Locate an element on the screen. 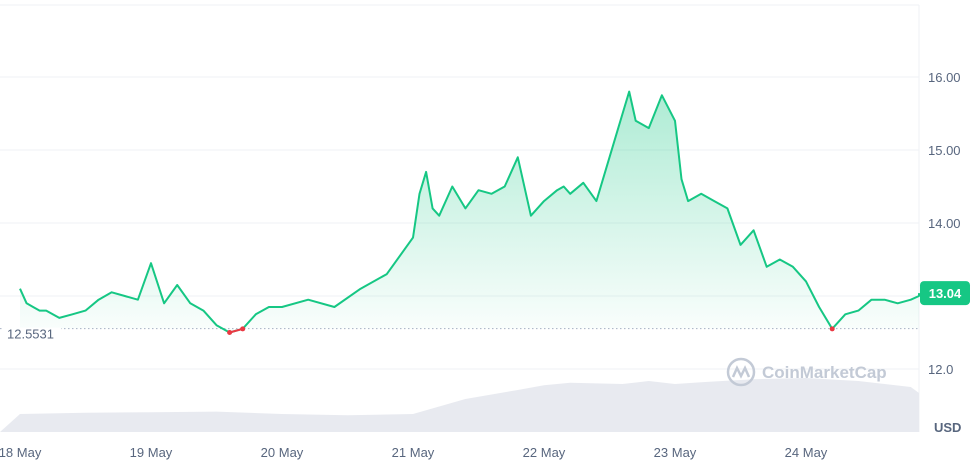 This screenshot has width=973, height=462. current-price-badge is located at coordinates (945, 293).